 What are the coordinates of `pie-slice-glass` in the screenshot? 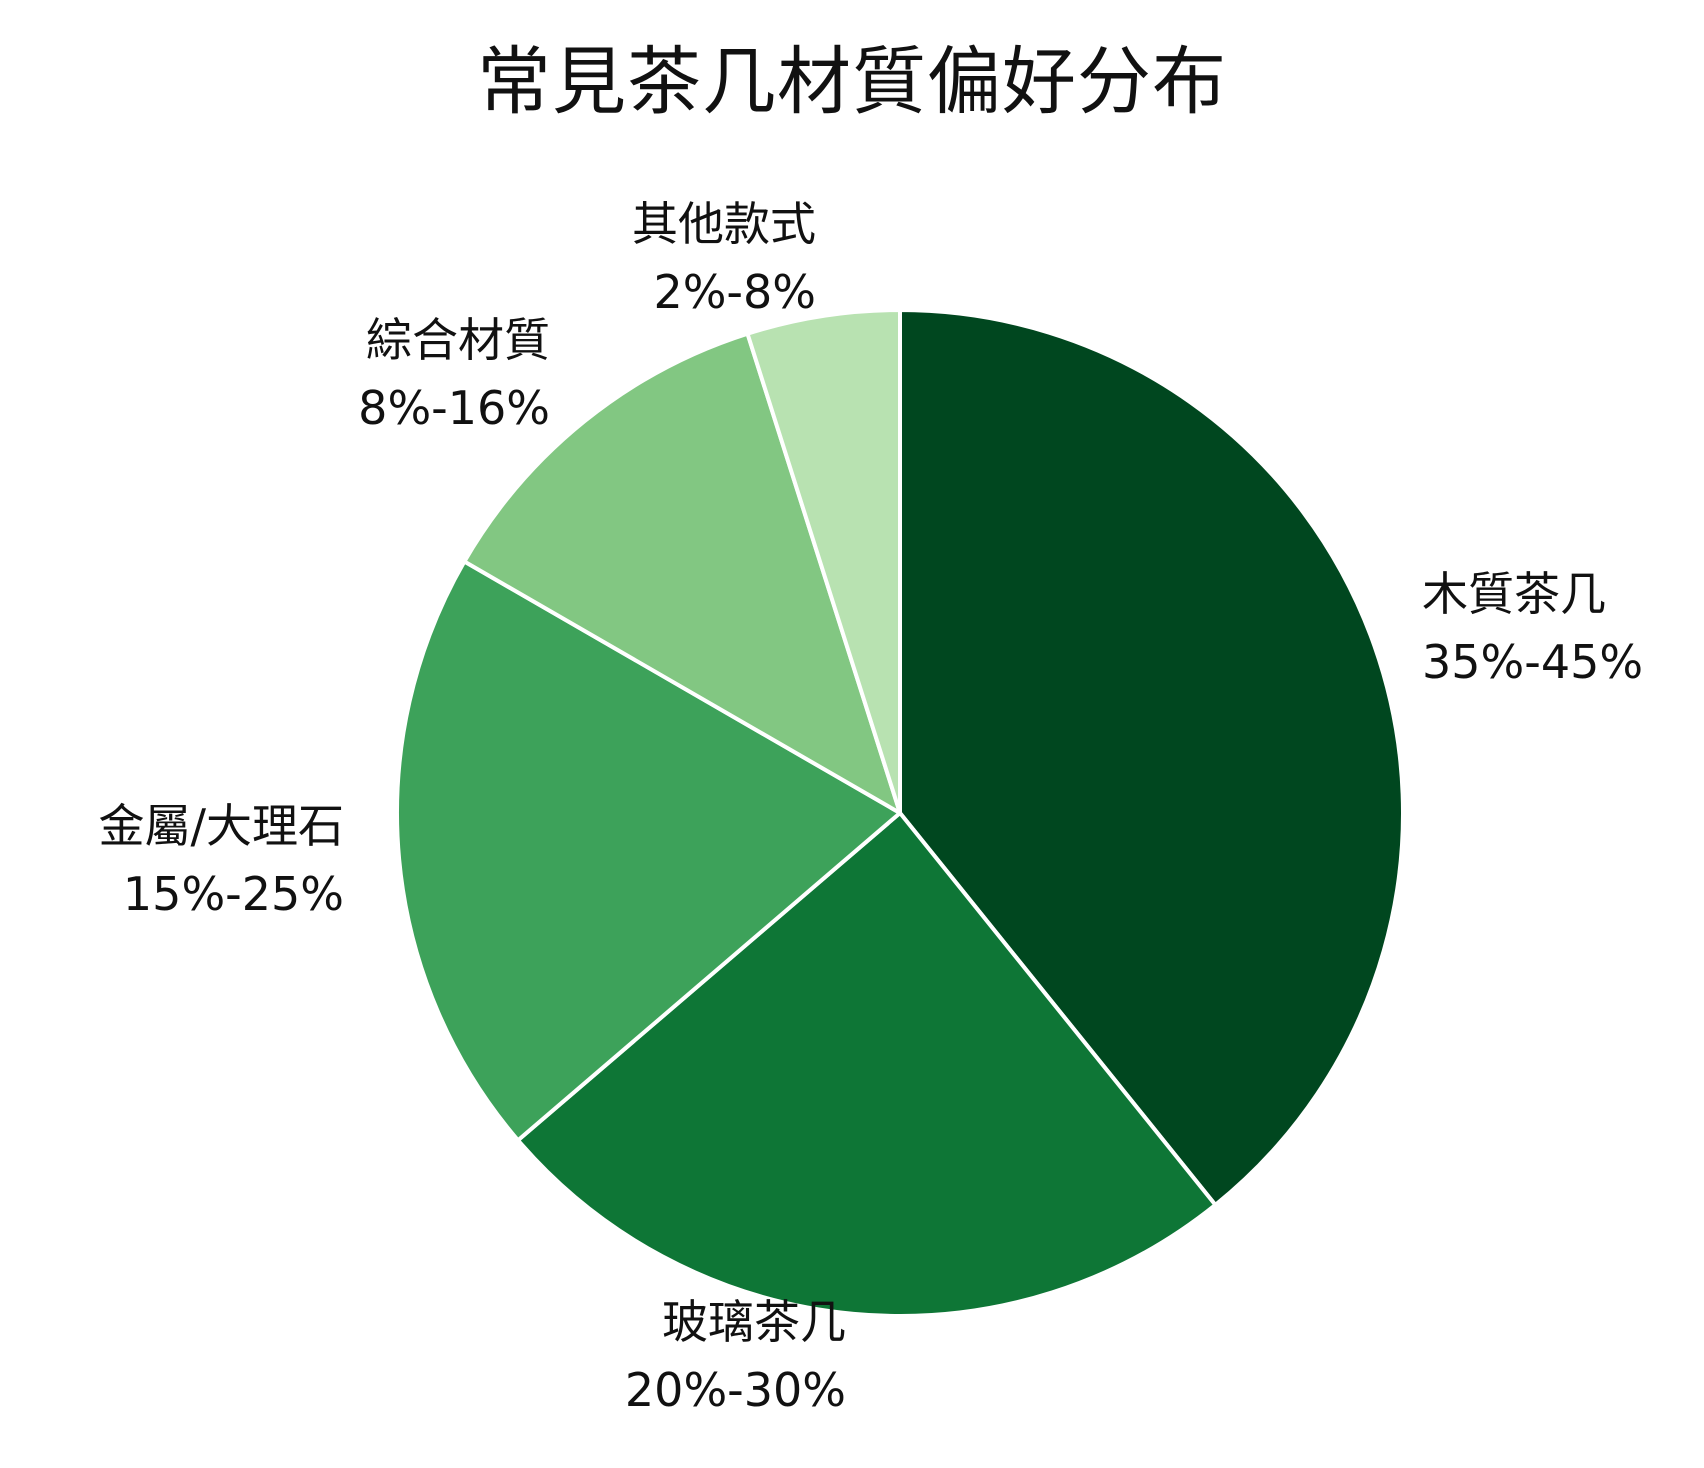 It's located at (867, 1064).